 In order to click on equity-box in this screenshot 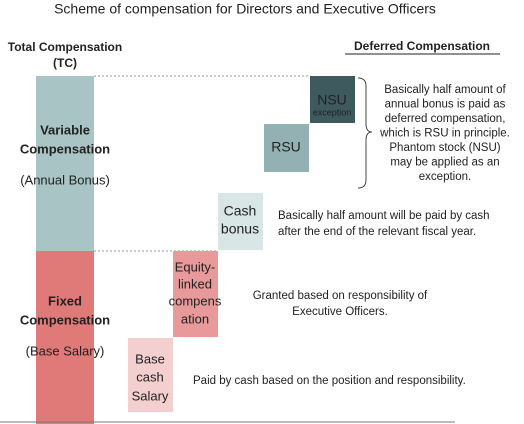, I will do `click(195, 294)`.